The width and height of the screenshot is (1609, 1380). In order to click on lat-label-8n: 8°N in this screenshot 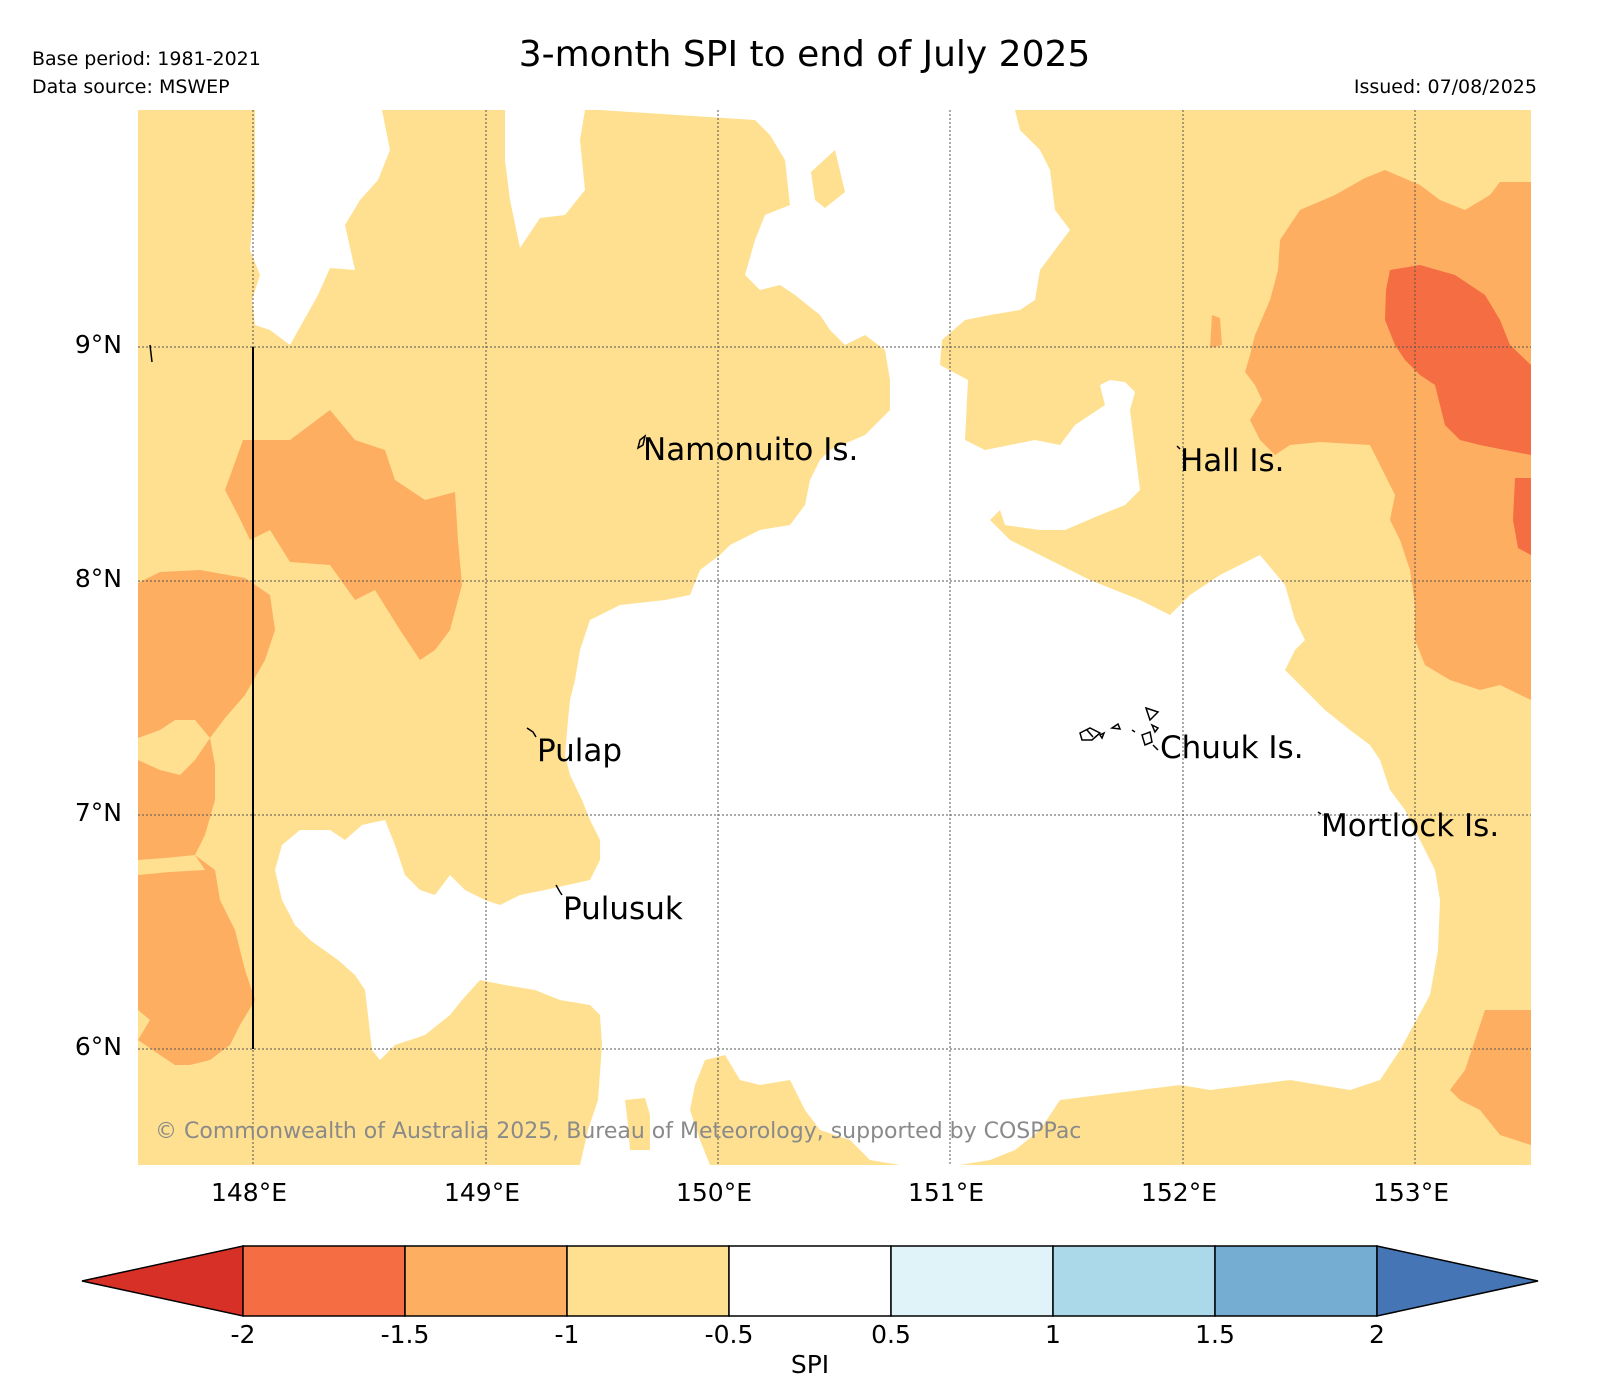, I will do `click(98, 578)`.